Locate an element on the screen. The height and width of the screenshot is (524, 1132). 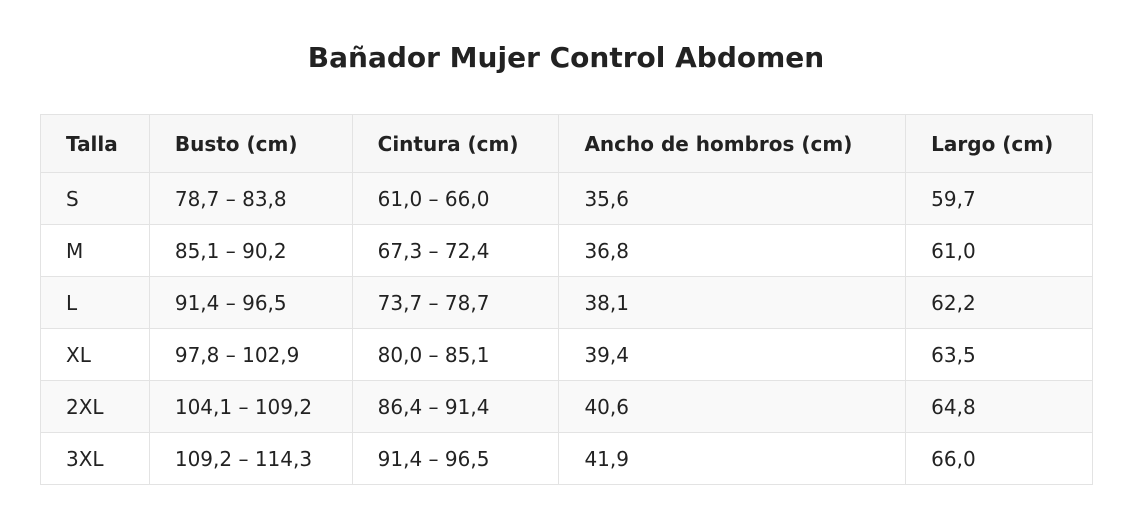
table-cell: 40,6 is located at coordinates (732, 406).